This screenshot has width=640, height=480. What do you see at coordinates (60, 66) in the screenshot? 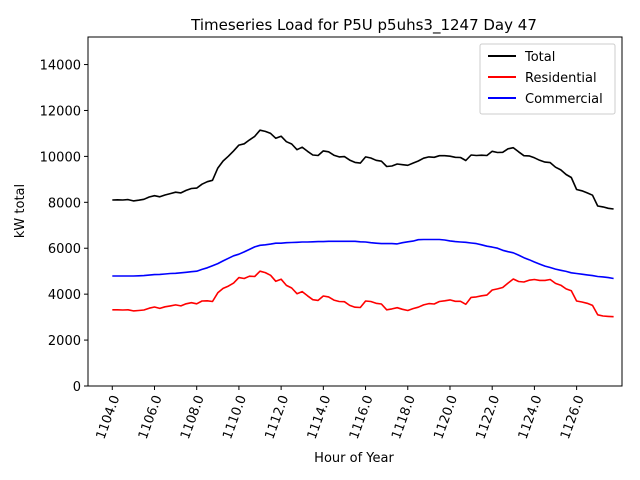
I see `y-tick-label: 14000` at bounding box center [60, 66].